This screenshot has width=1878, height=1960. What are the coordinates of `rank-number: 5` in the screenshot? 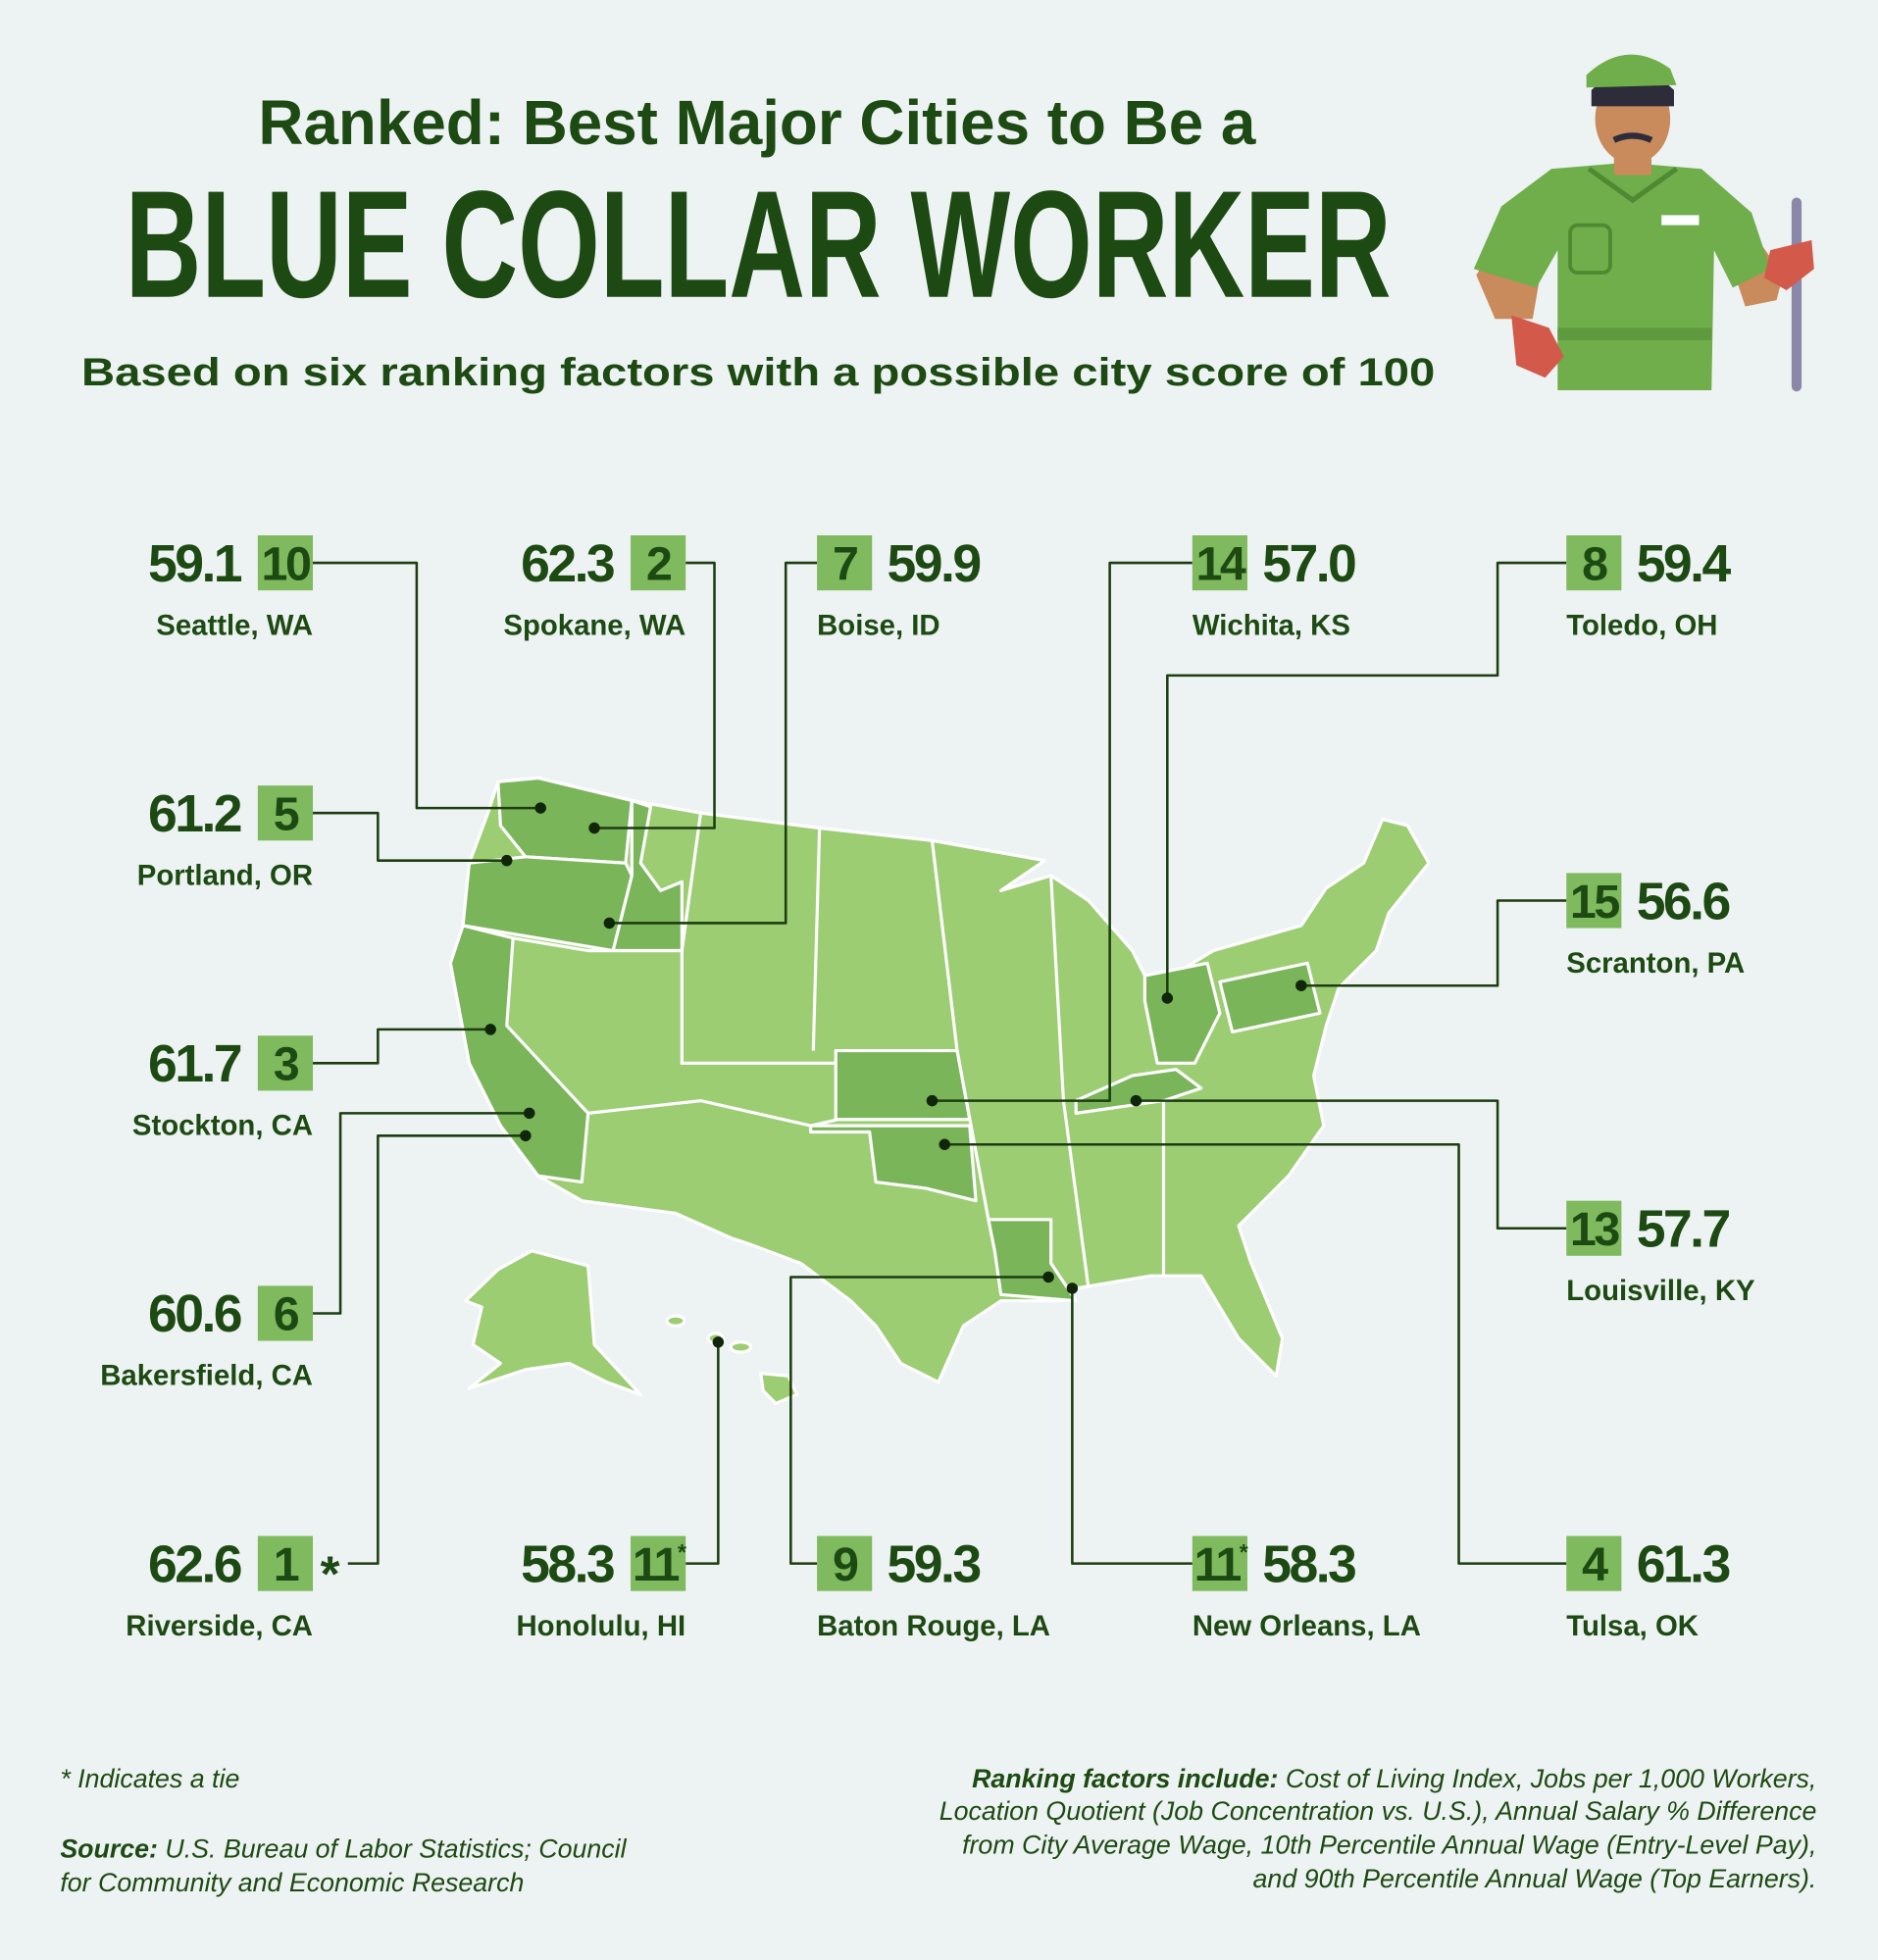 It's located at (286, 813).